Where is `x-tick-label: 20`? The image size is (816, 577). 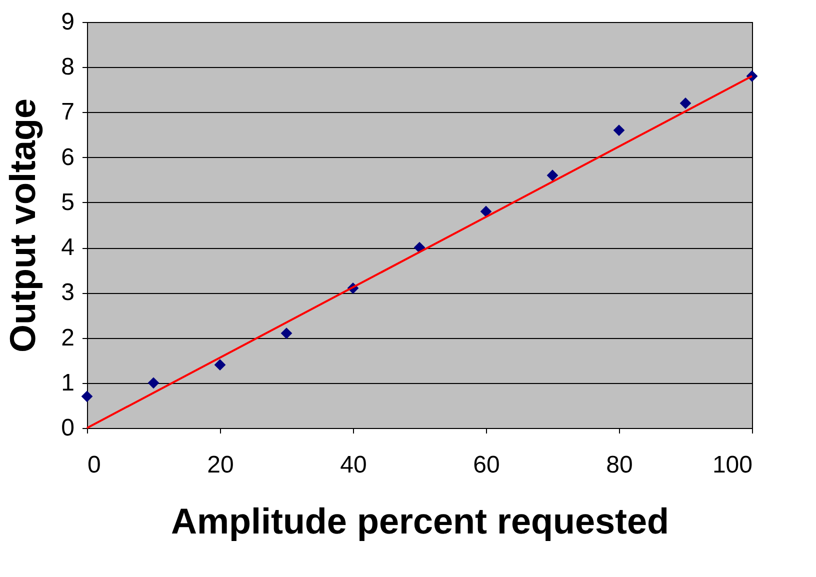
x-tick-label: 20 is located at coordinates (220, 465).